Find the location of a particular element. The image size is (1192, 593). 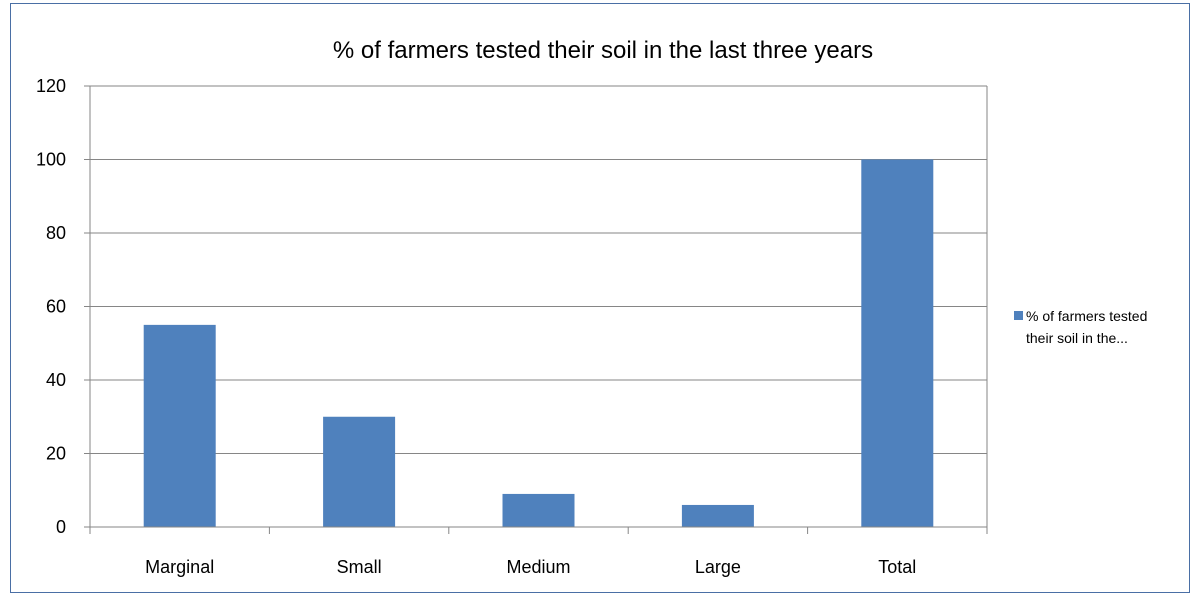

legend-swatch is located at coordinates (1018, 315).